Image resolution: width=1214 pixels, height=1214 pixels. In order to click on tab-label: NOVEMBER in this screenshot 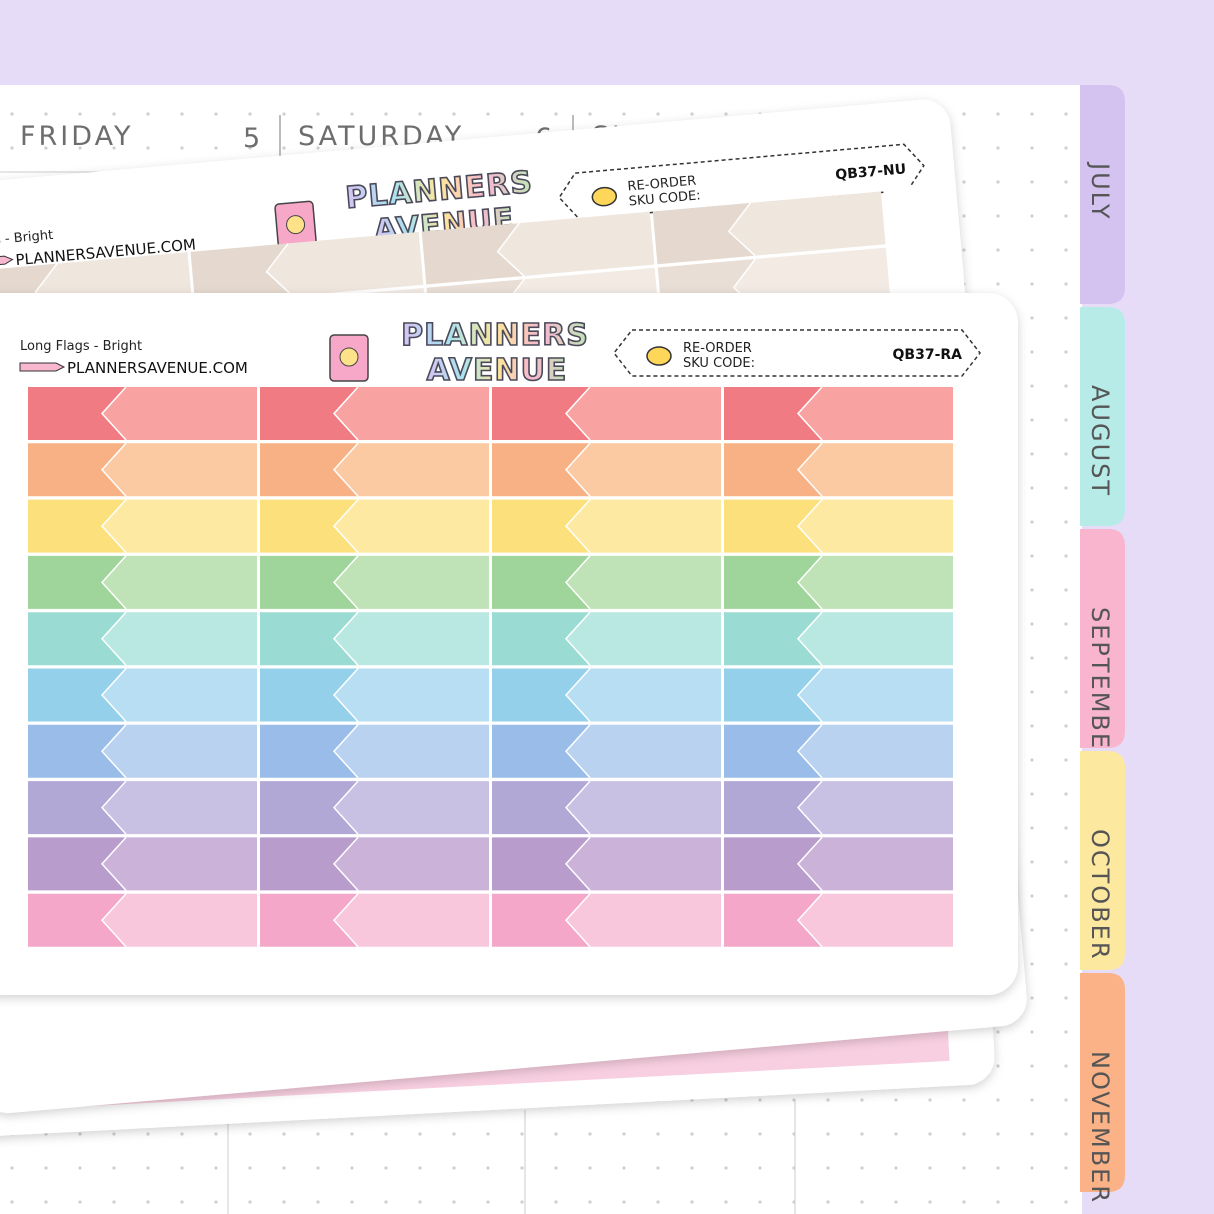, I will do `click(1100, 1127)`.